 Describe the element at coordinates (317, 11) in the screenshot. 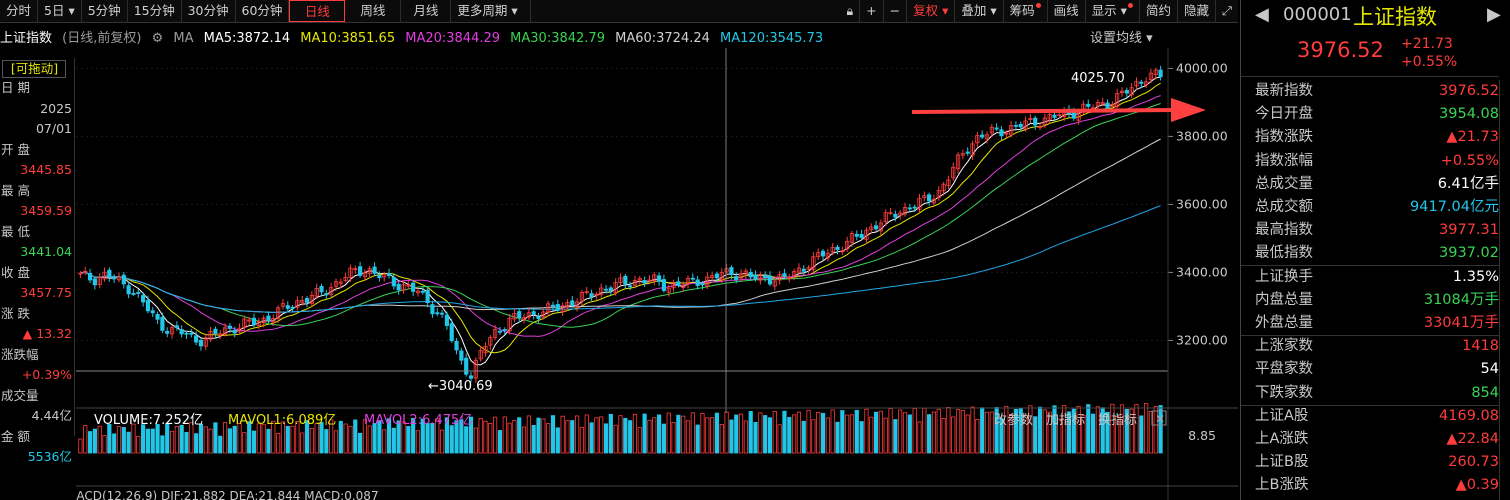

I see `tab-daily: 日线` at that location.